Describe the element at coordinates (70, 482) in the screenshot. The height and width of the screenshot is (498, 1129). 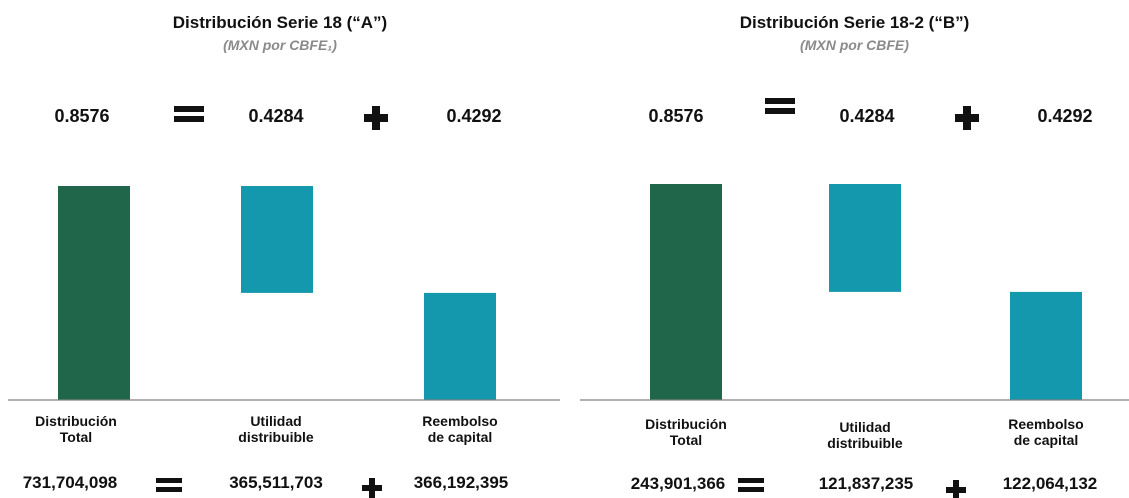
I see `total-amount: 731,704,098` at that location.